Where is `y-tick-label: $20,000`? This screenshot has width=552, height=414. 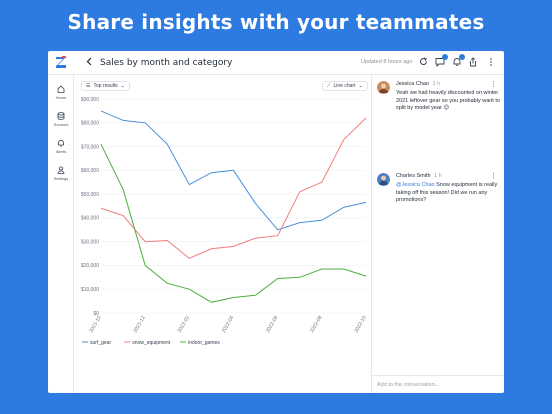
y-tick-label: $20,000 is located at coordinates (90, 266).